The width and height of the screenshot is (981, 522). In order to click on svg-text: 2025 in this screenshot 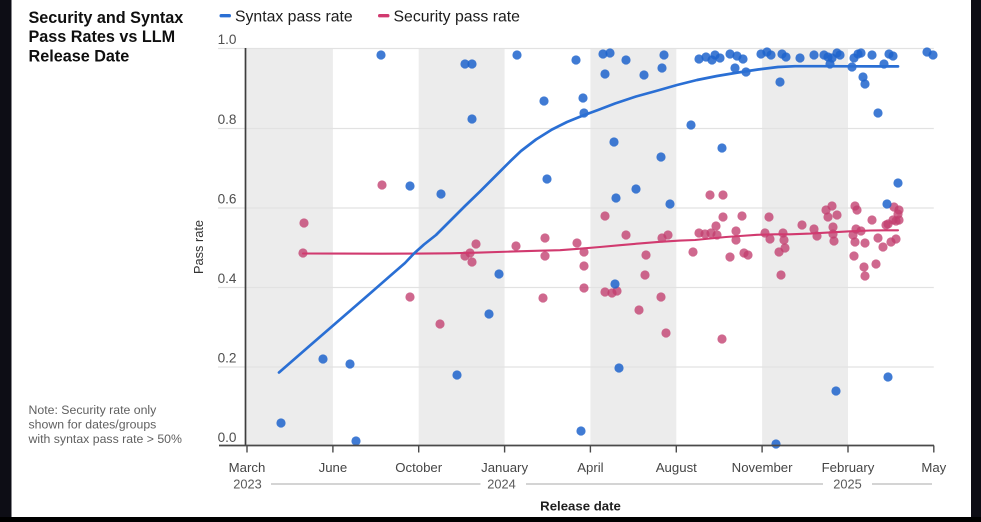, I will do `click(847, 484)`.